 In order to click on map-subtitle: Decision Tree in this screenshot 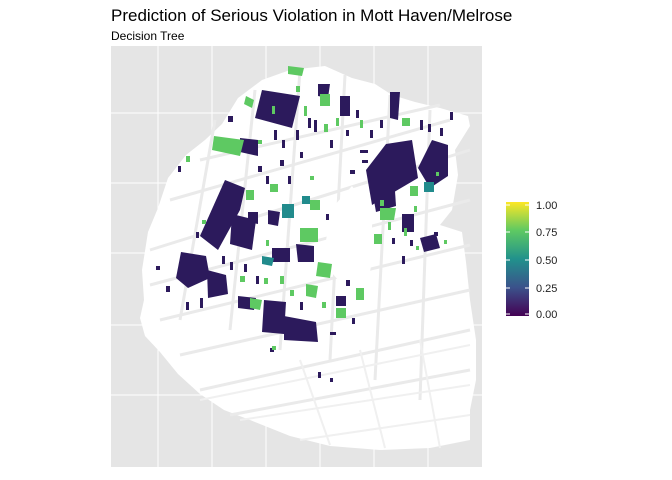, I will do `click(148, 36)`.